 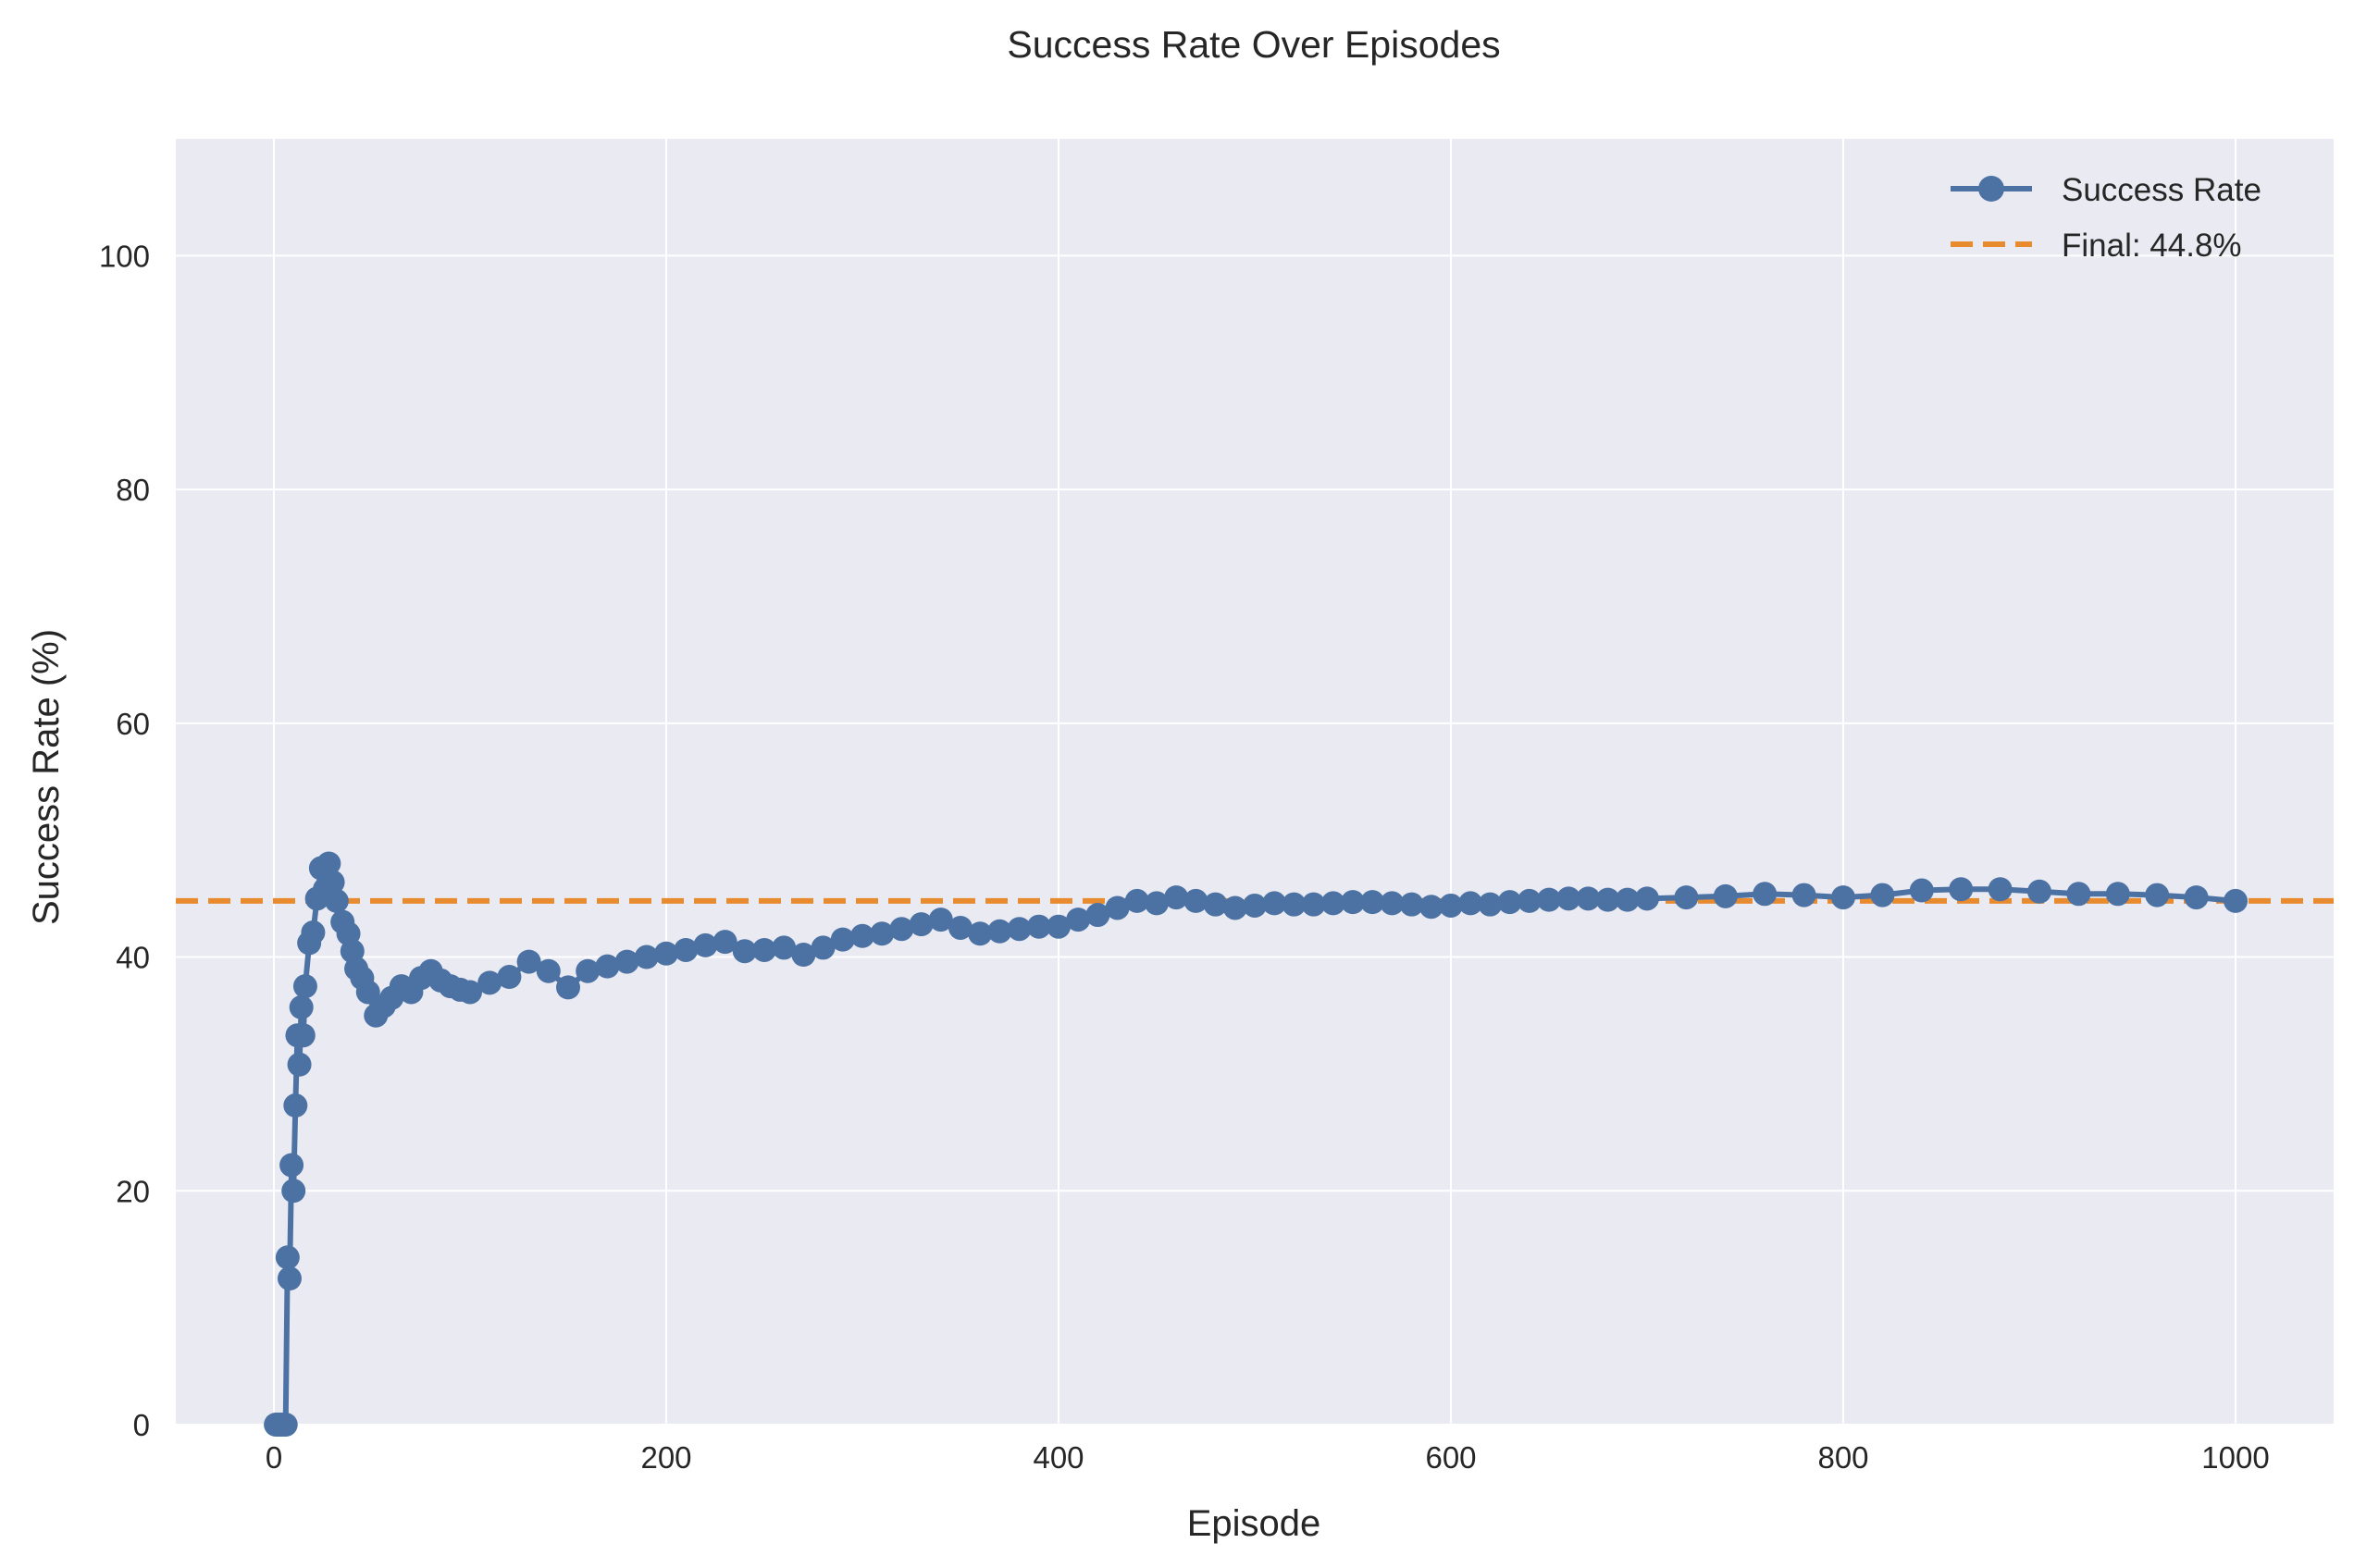 I want to click on x-tick-label: 0, so click(x=274, y=1457).